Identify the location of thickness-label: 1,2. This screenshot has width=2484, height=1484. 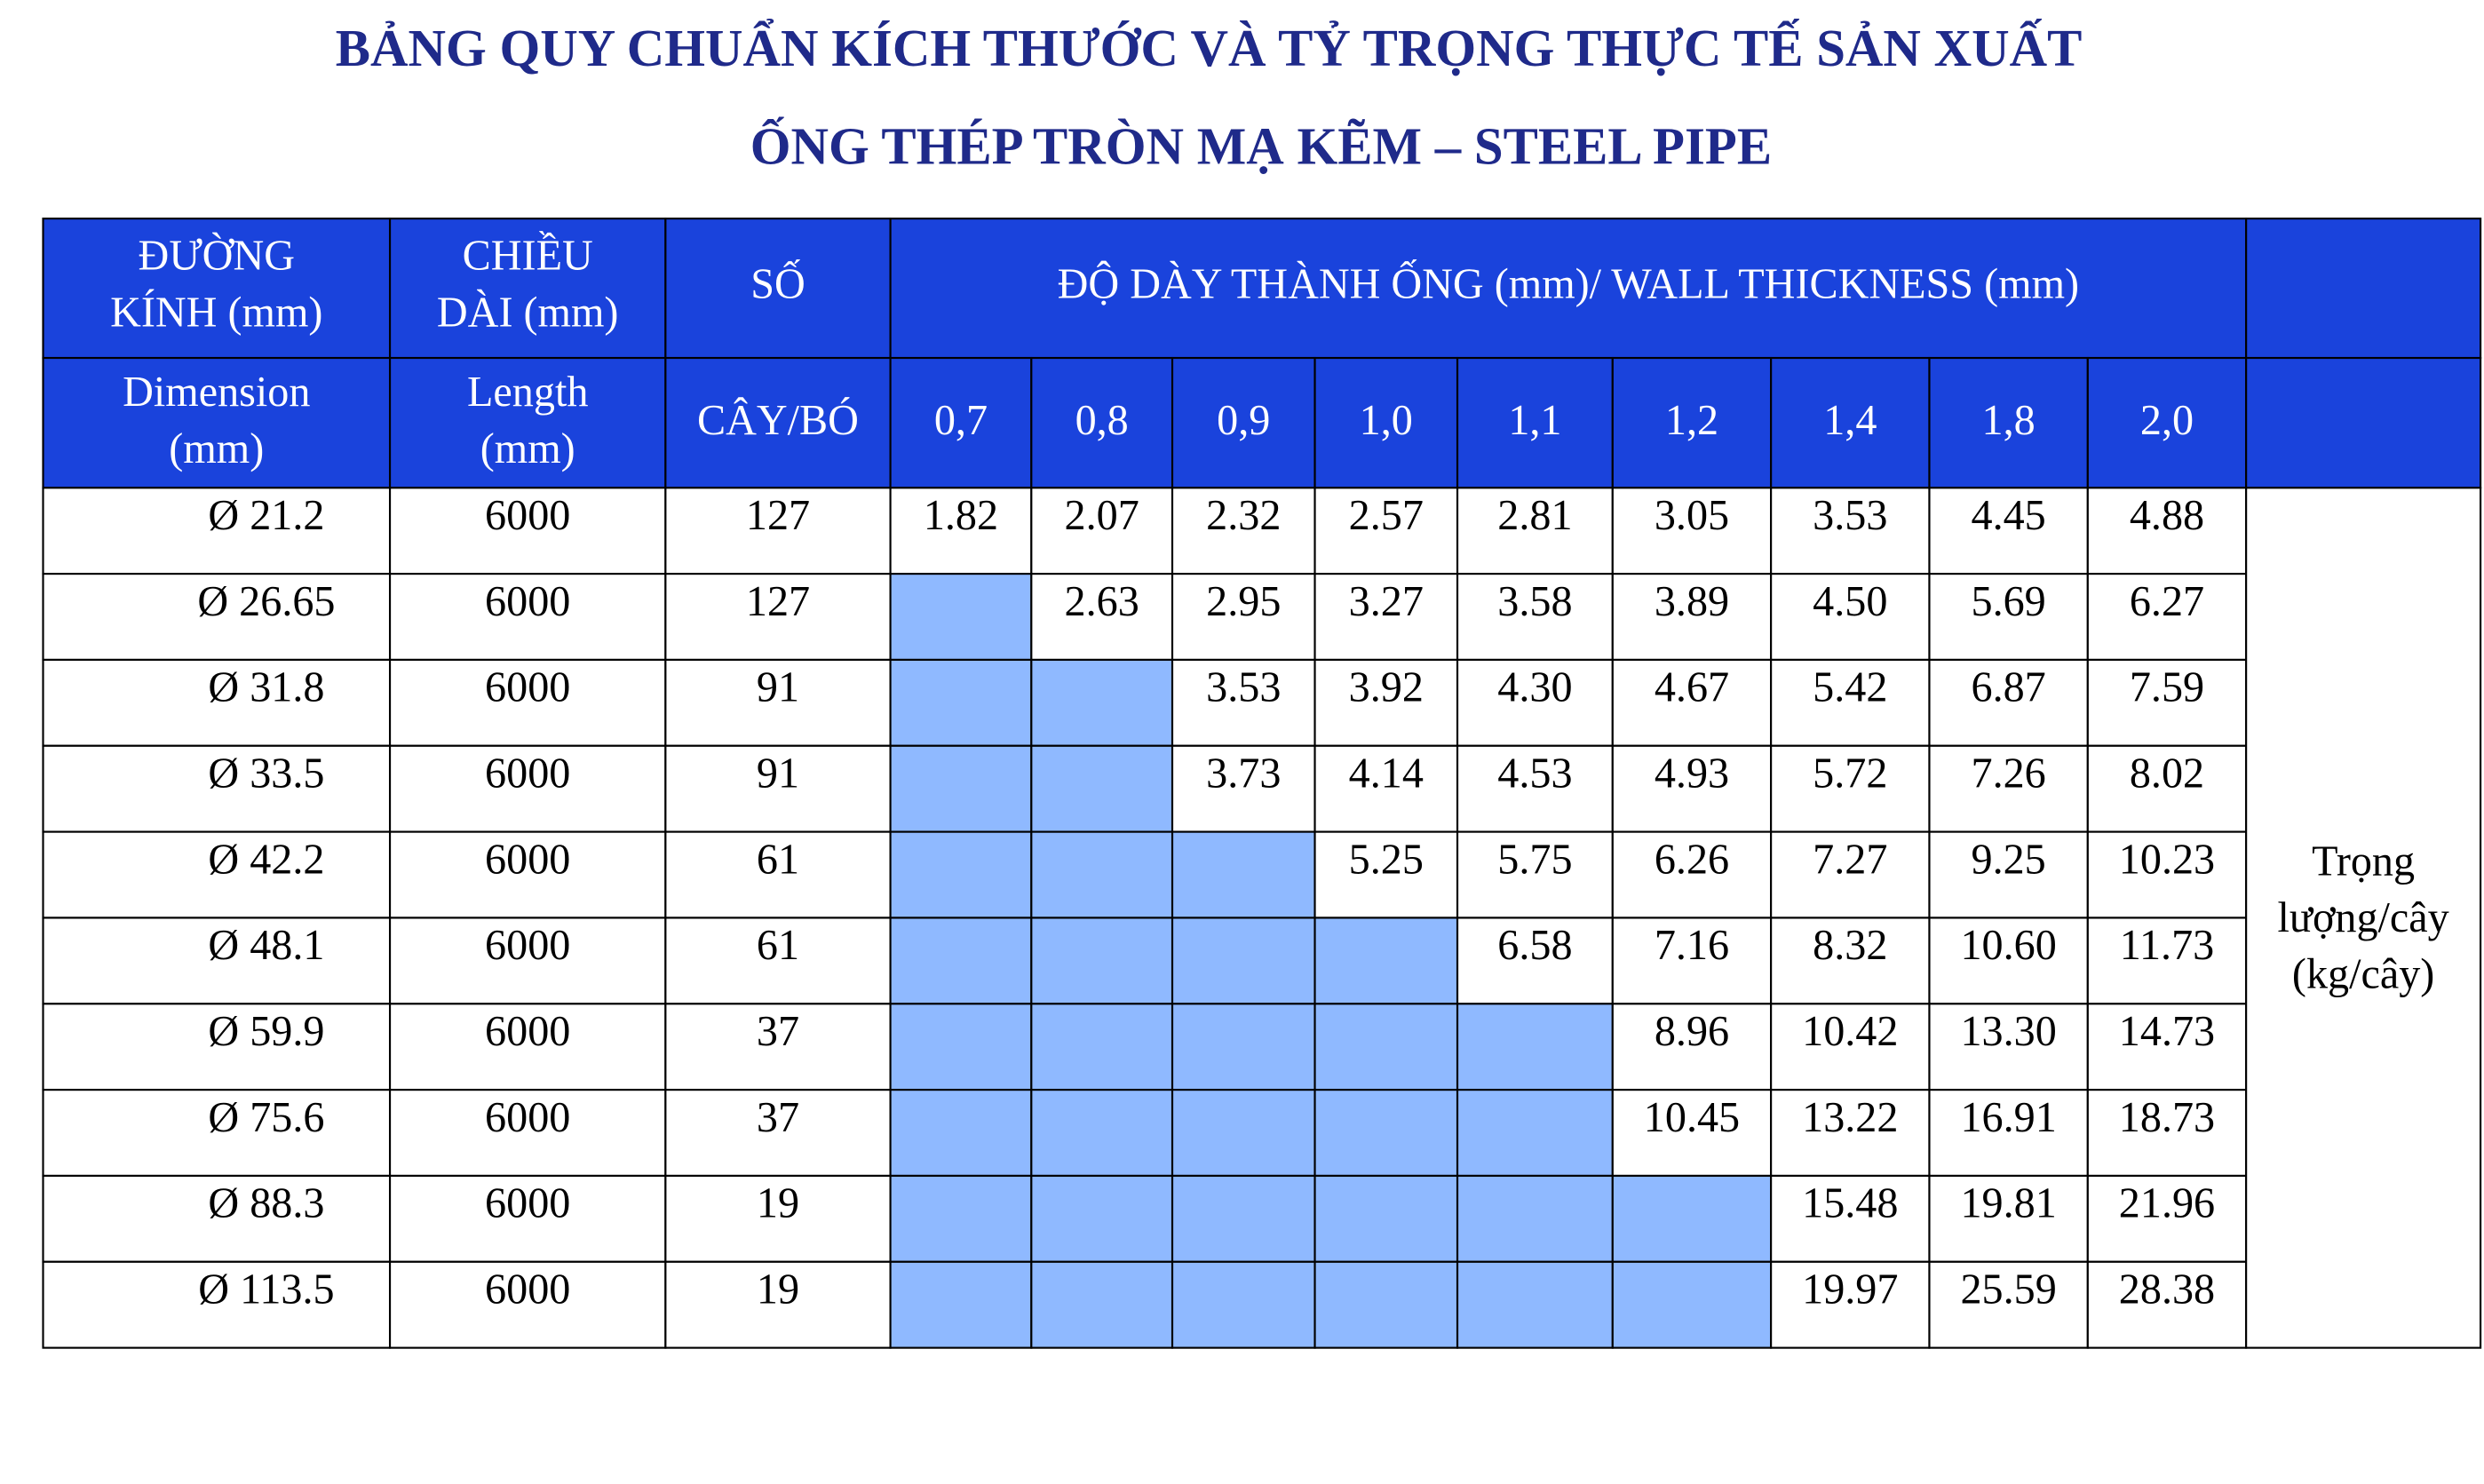
(1691, 421).